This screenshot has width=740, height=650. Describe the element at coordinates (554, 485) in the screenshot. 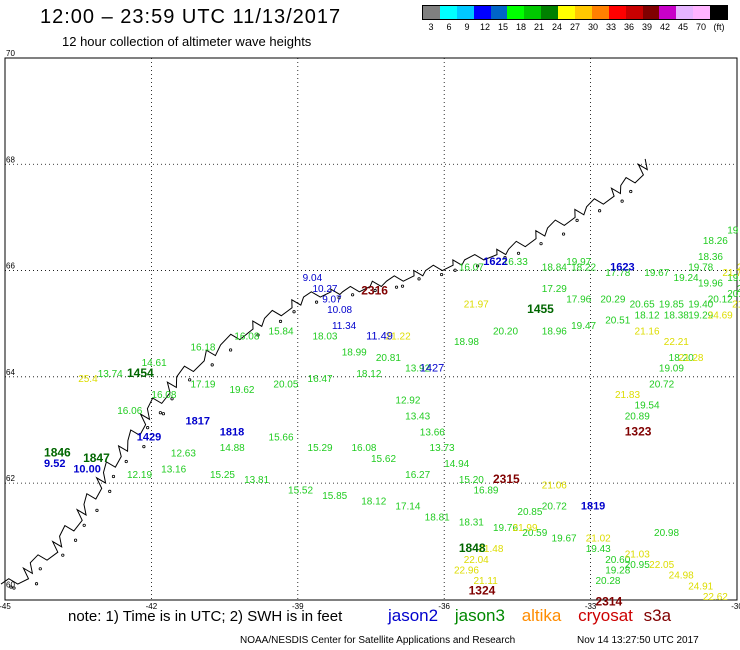

I see `swh-value-altika: 21.06` at that location.